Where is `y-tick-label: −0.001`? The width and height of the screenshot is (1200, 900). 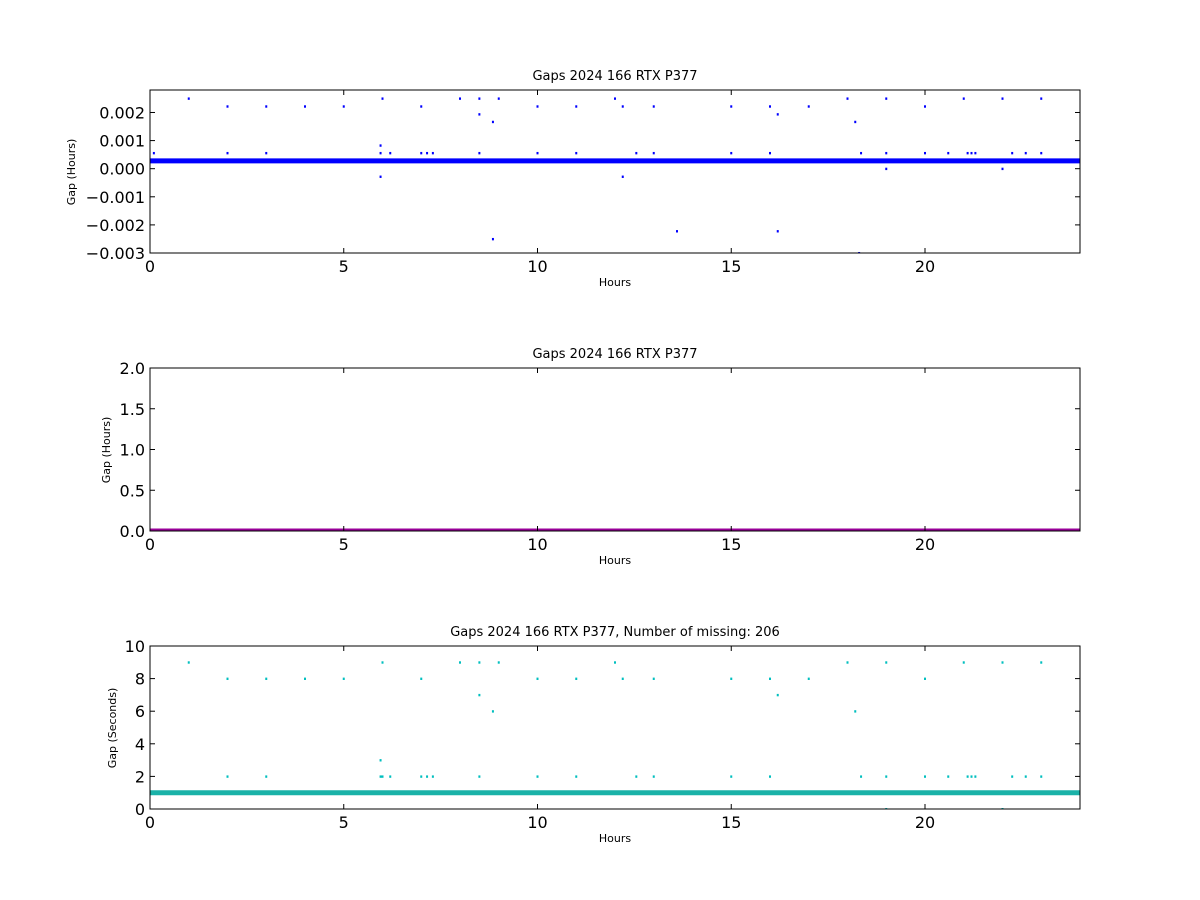
y-tick-label: −0.001 is located at coordinates (115, 197).